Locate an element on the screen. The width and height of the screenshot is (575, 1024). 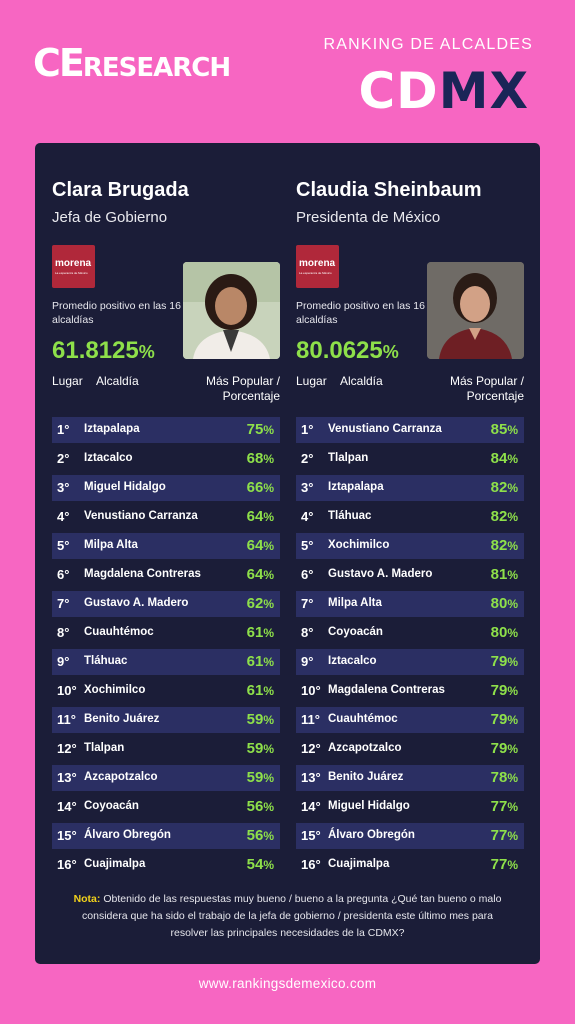
average-percent-sign: % is located at coordinates (146, 352).